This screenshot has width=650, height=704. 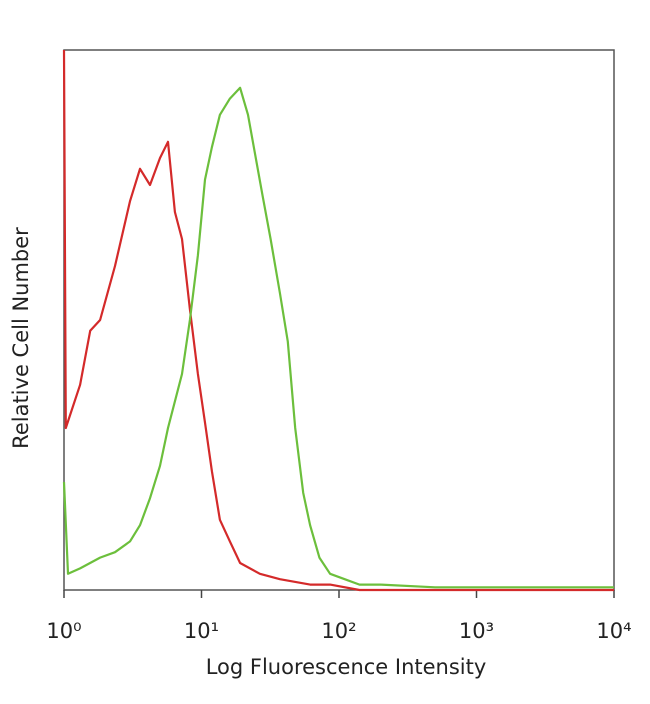 I want to click on x-axis-label: Log Fluorescence Intensity, so click(x=346, y=667).